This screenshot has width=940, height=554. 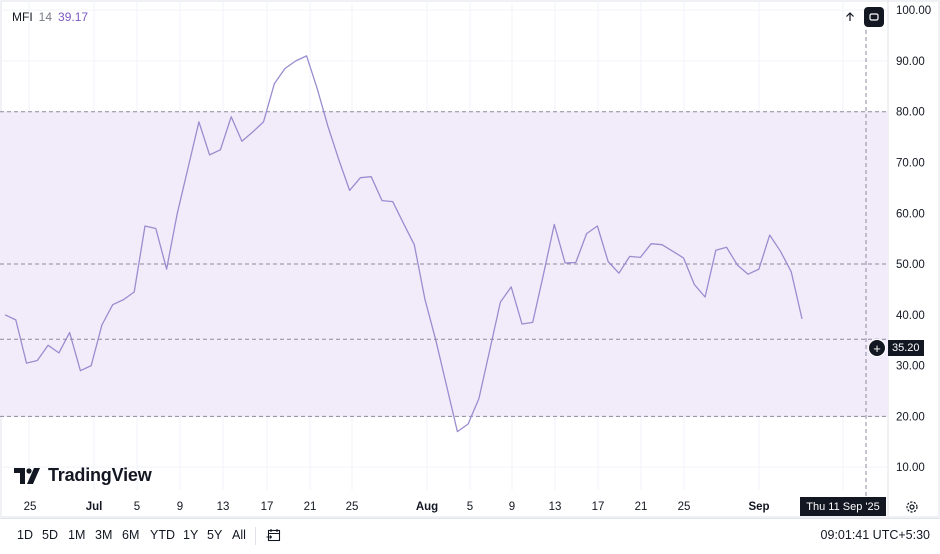 I want to click on y-tick-label: 70.00, so click(x=910, y=163).